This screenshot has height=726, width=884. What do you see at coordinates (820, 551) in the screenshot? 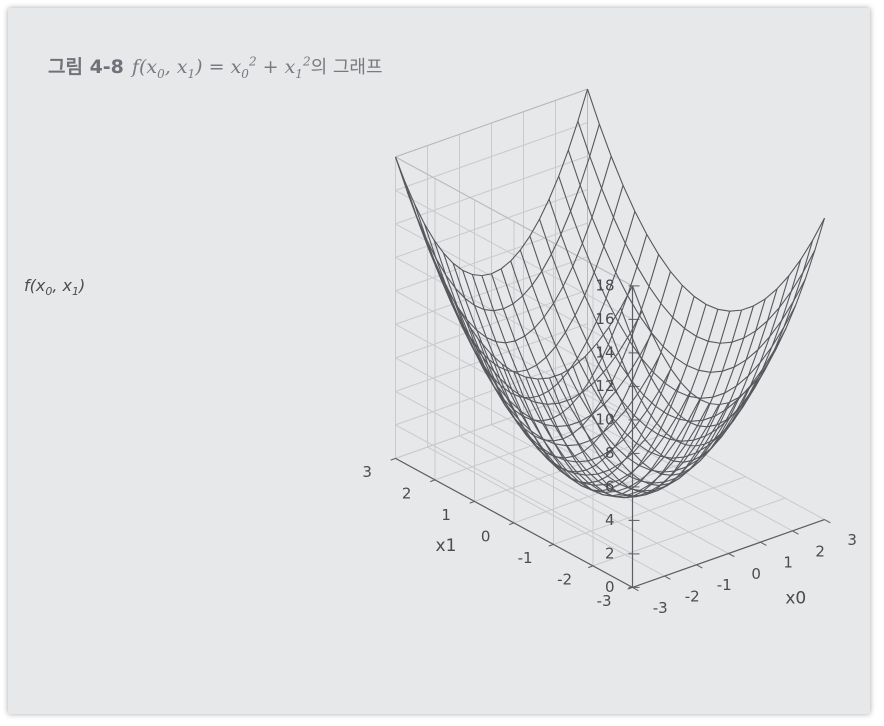
I see `x-tick-label: 2` at bounding box center [820, 551].